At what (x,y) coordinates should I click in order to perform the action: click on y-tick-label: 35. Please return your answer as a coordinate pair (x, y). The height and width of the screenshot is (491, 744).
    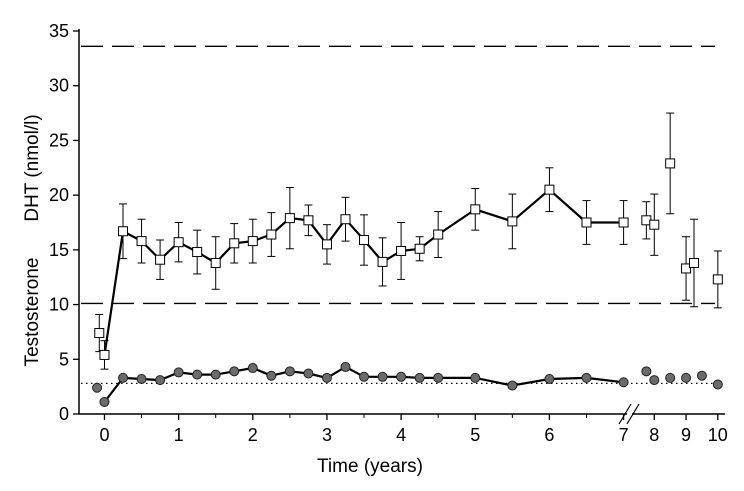
    Looking at the image, I should click on (59, 31).